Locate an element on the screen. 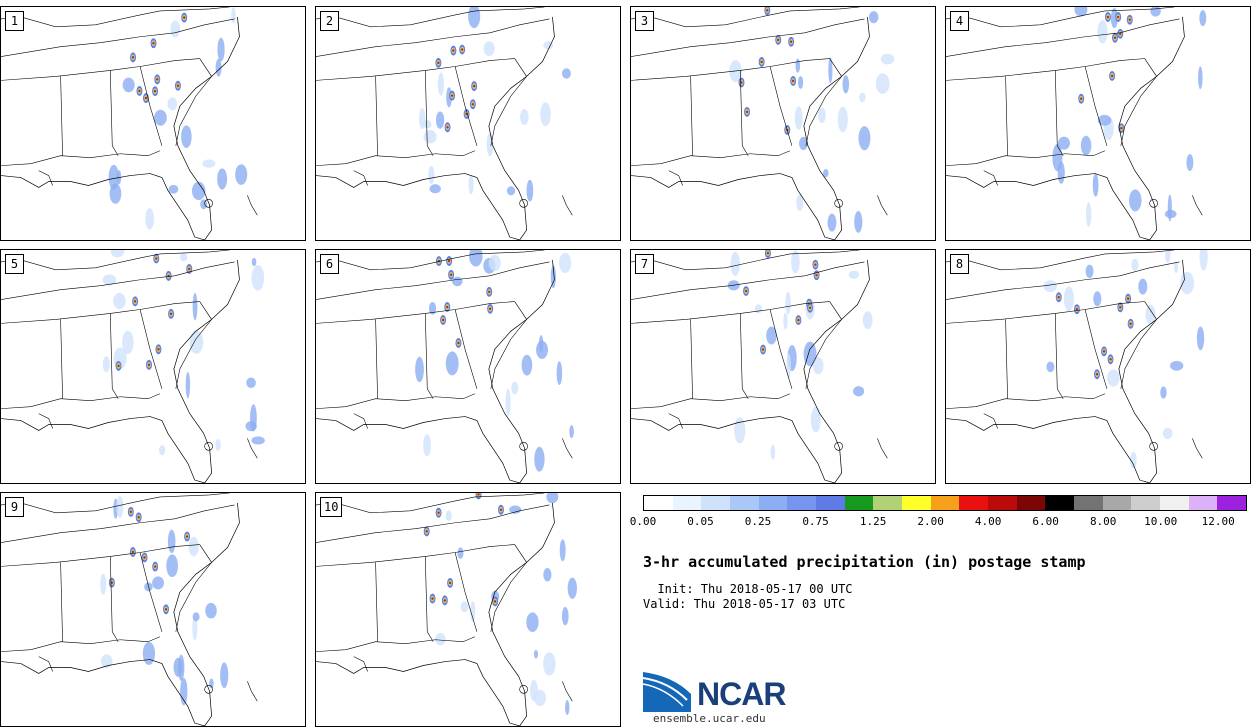 The height and width of the screenshot is (728, 1260). panel-number: 1 is located at coordinates (14, 21).